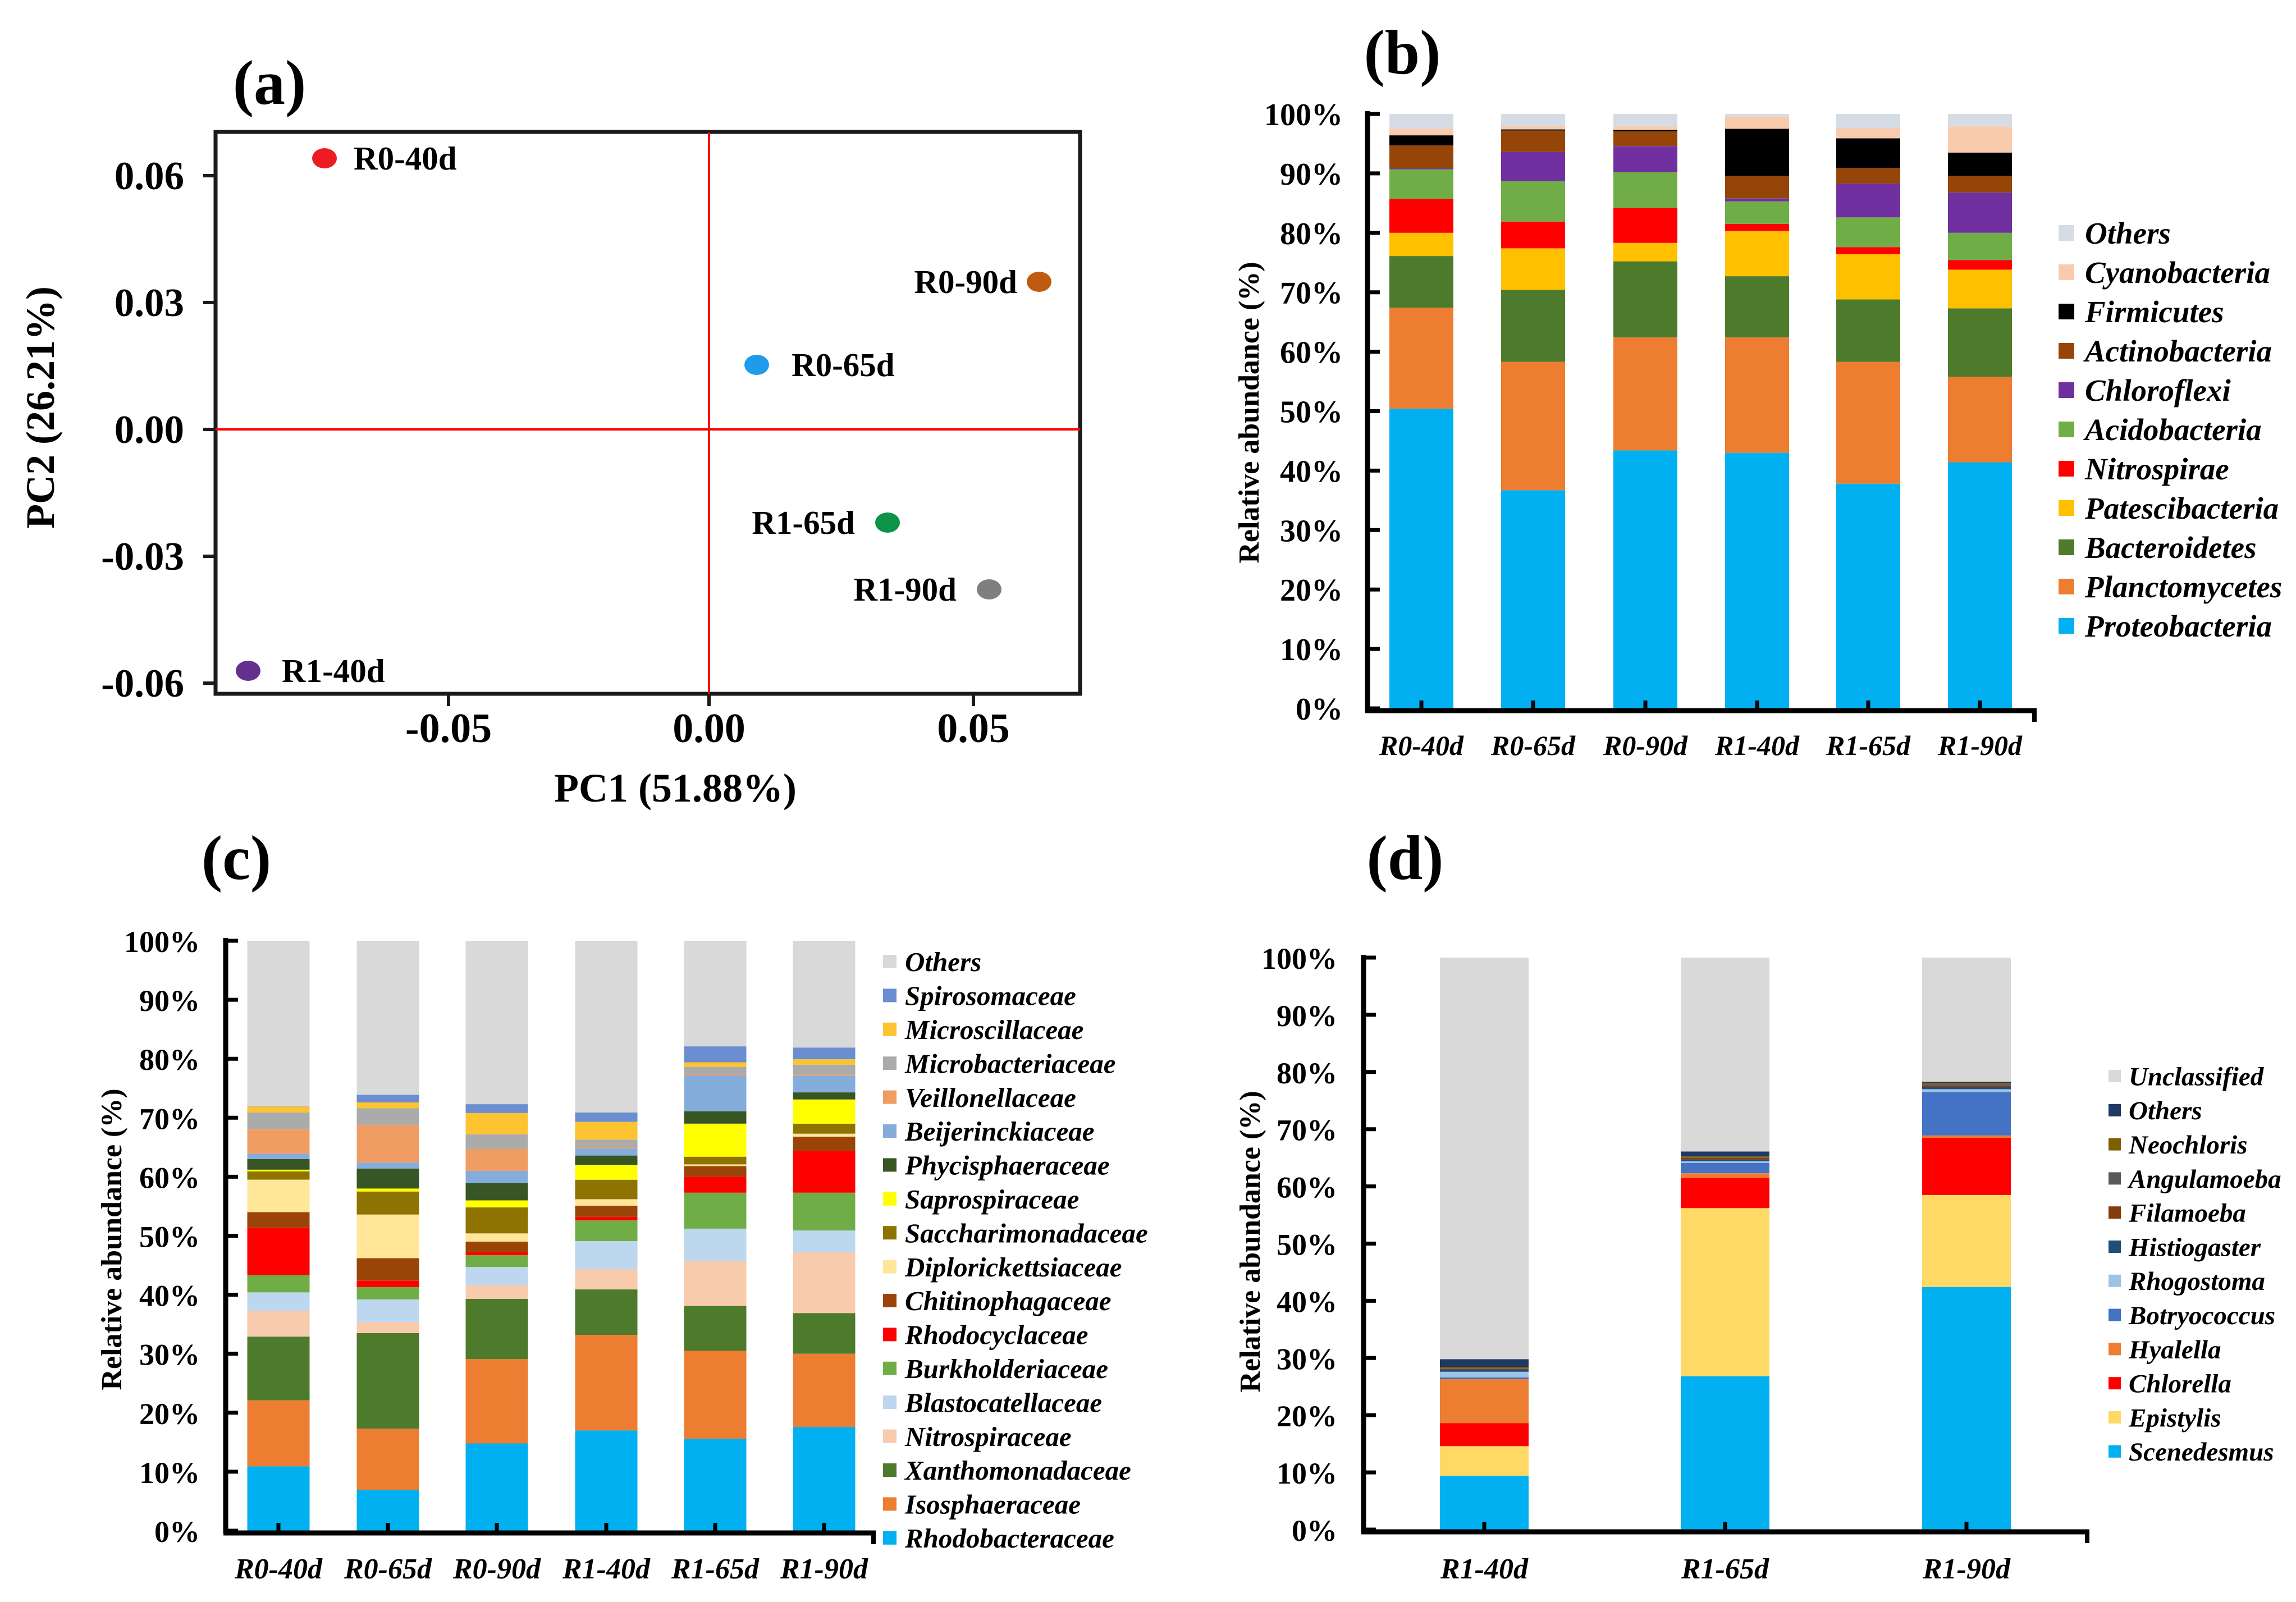 The height and width of the screenshot is (1602, 2296). Describe the element at coordinates (993, 1029) in the screenshot. I see `svg-text: Microscillaceae` at that location.